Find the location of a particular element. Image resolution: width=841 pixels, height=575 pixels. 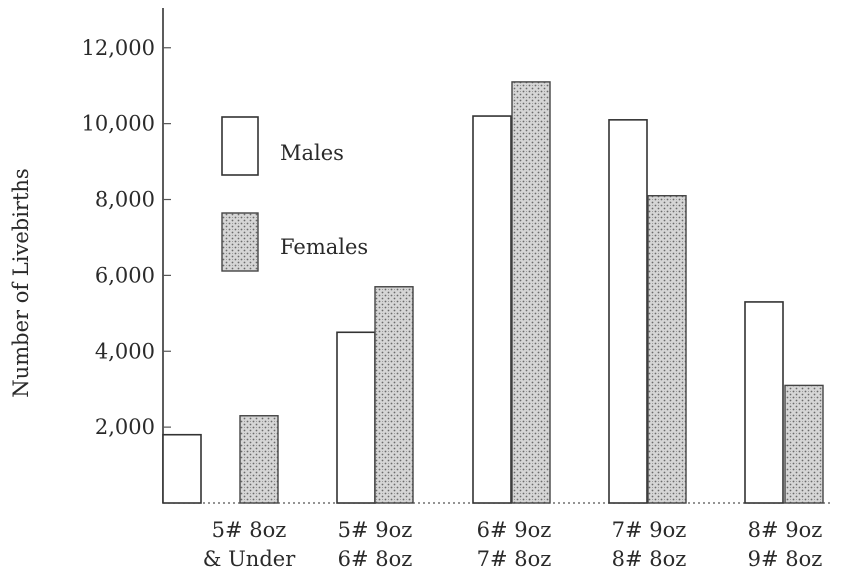

category-label-line1: 8# 9oz is located at coordinates (785, 530).